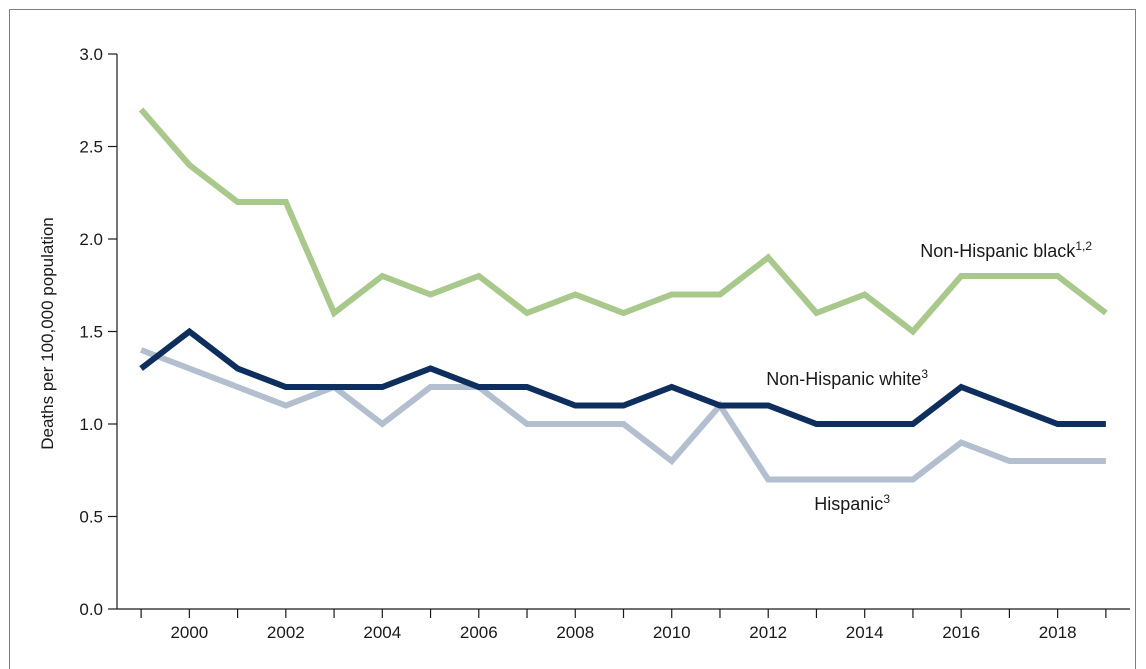 The height and width of the screenshot is (669, 1146). Describe the element at coordinates (91, 517) in the screenshot. I see `y-tick-label: 0.5` at that location.